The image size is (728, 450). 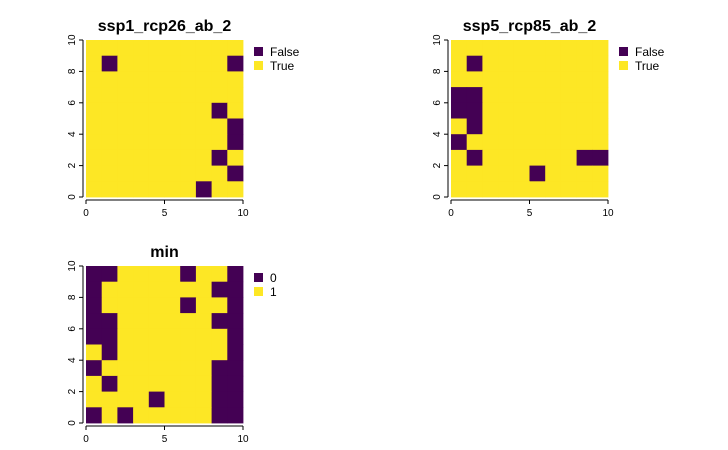 What do you see at coordinates (608, 213) in the screenshot?
I see `x-tick-label: 10` at bounding box center [608, 213].